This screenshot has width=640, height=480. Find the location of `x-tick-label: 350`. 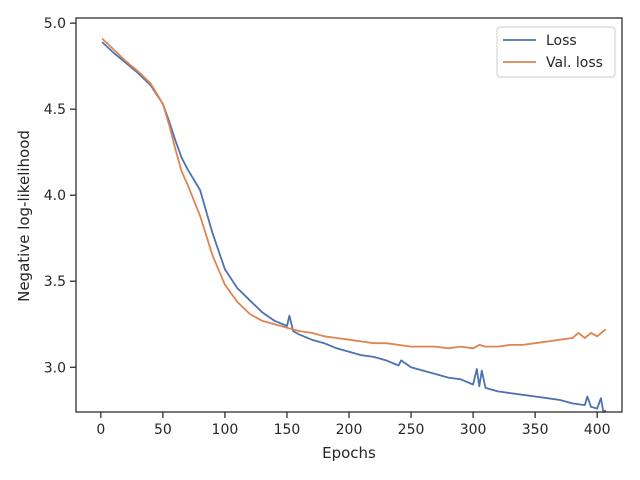

x-tick-label: 350 is located at coordinates (535, 430).